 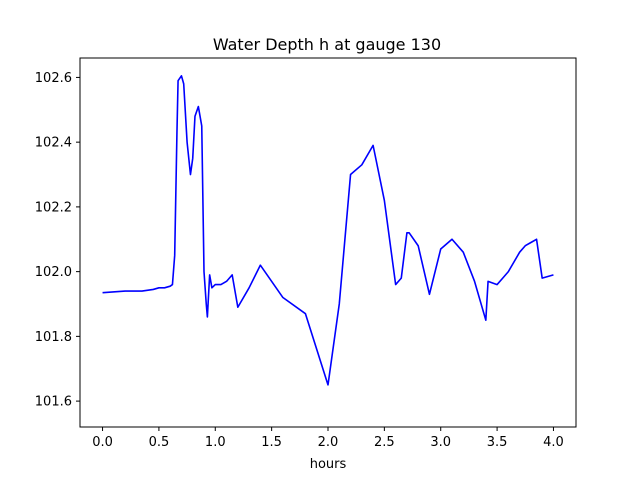 I want to click on x-axis-label: hours, so click(x=328, y=464).